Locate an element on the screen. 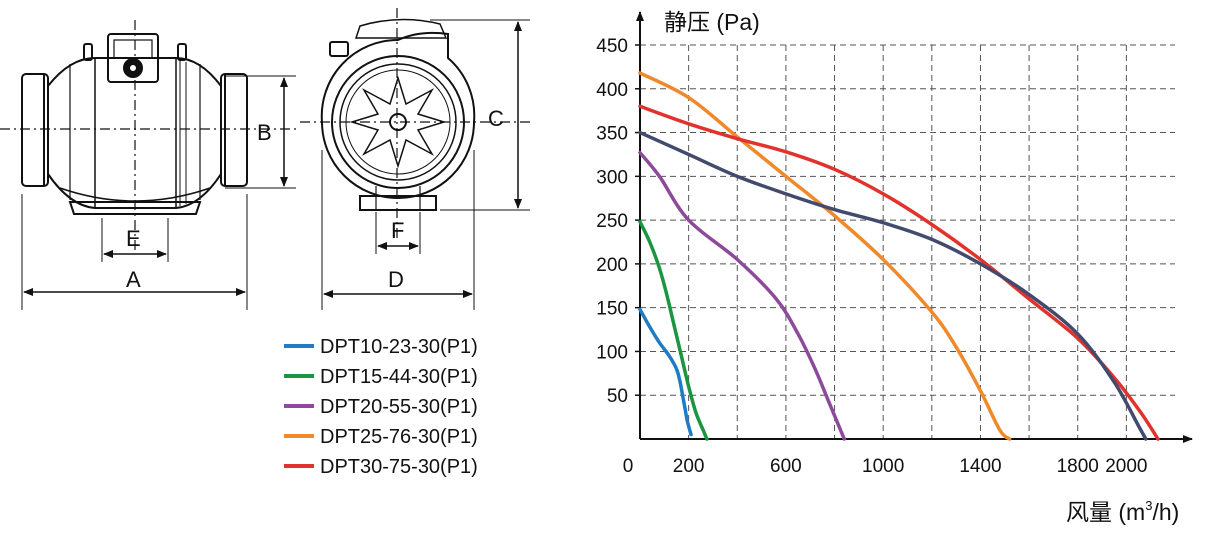 Image resolution: width=1214 pixels, height=552 pixels. y-tick-label: 50 is located at coordinates (617, 396).